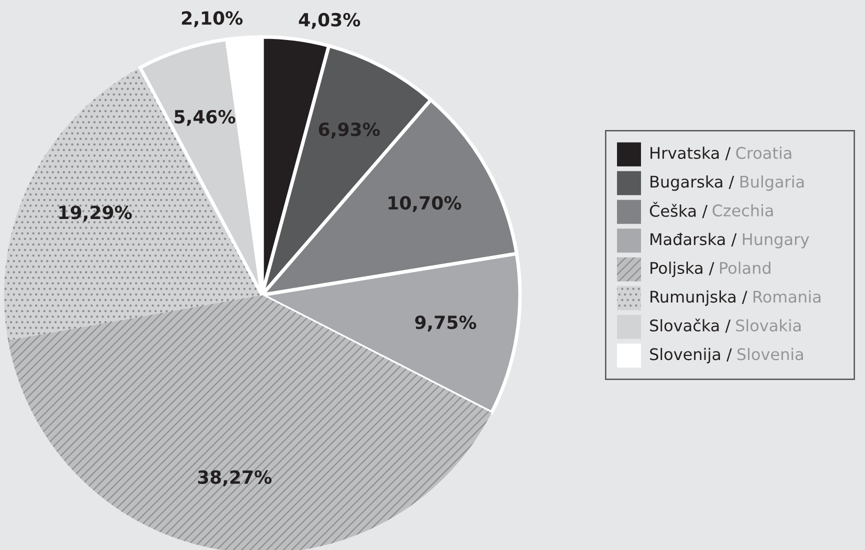 This screenshot has height=550, width=865. Describe the element at coordinates (730, 240) in the screenshot. I see `legend-label: Mađarska / Hungary` at that location.